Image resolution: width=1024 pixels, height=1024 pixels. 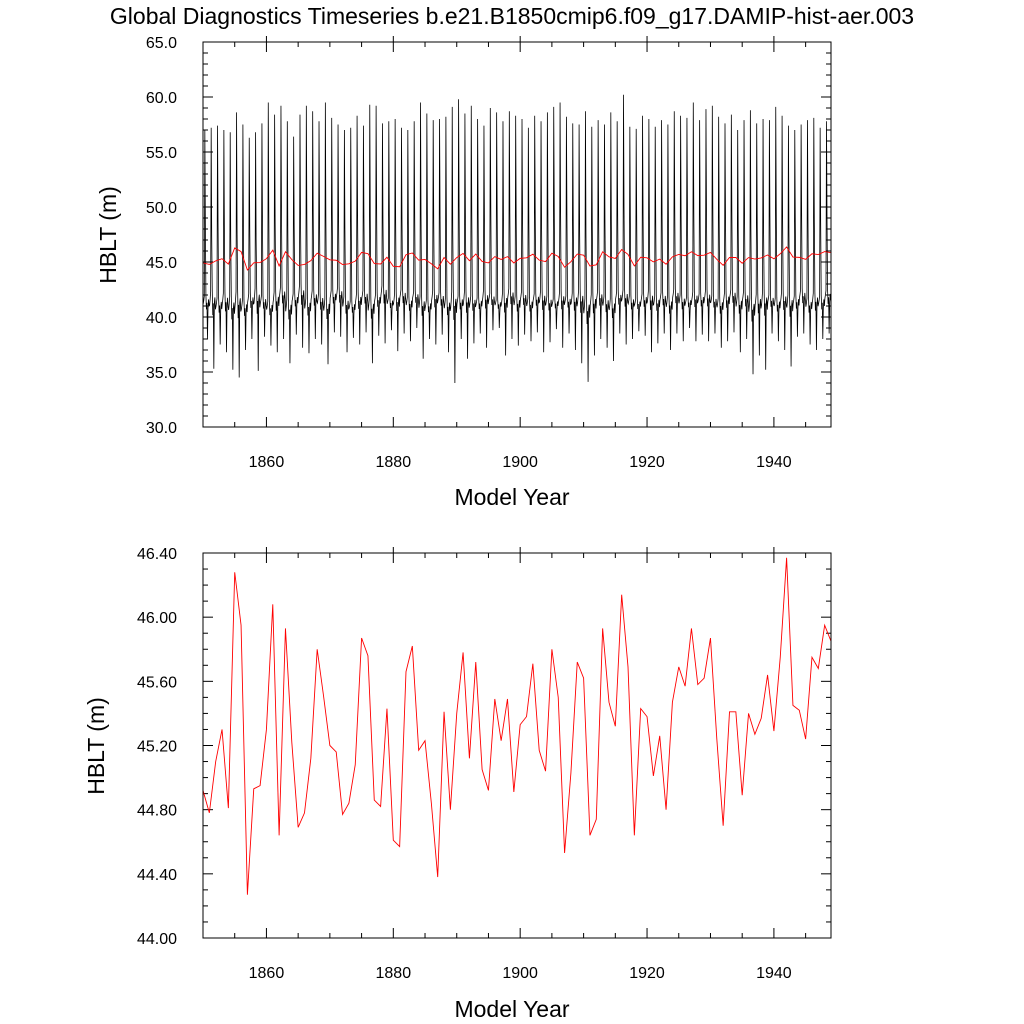 What do you see at coordinates (161, 318) in the screenshot?
I see `top-y-tick-label: 40.0` at bounding box center [161, 318].